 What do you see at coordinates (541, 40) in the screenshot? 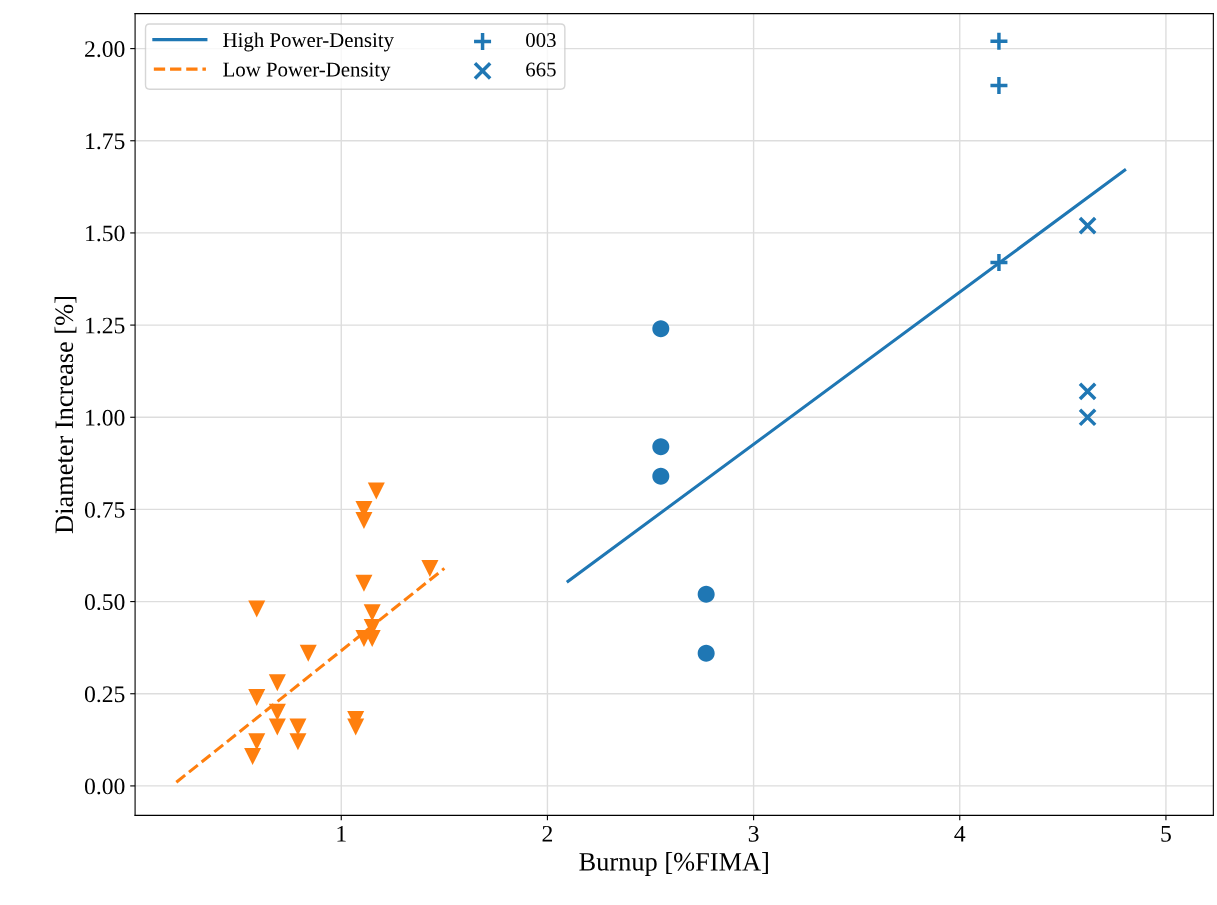
I see `legend-label: 003` at bounding box center [541, 40].